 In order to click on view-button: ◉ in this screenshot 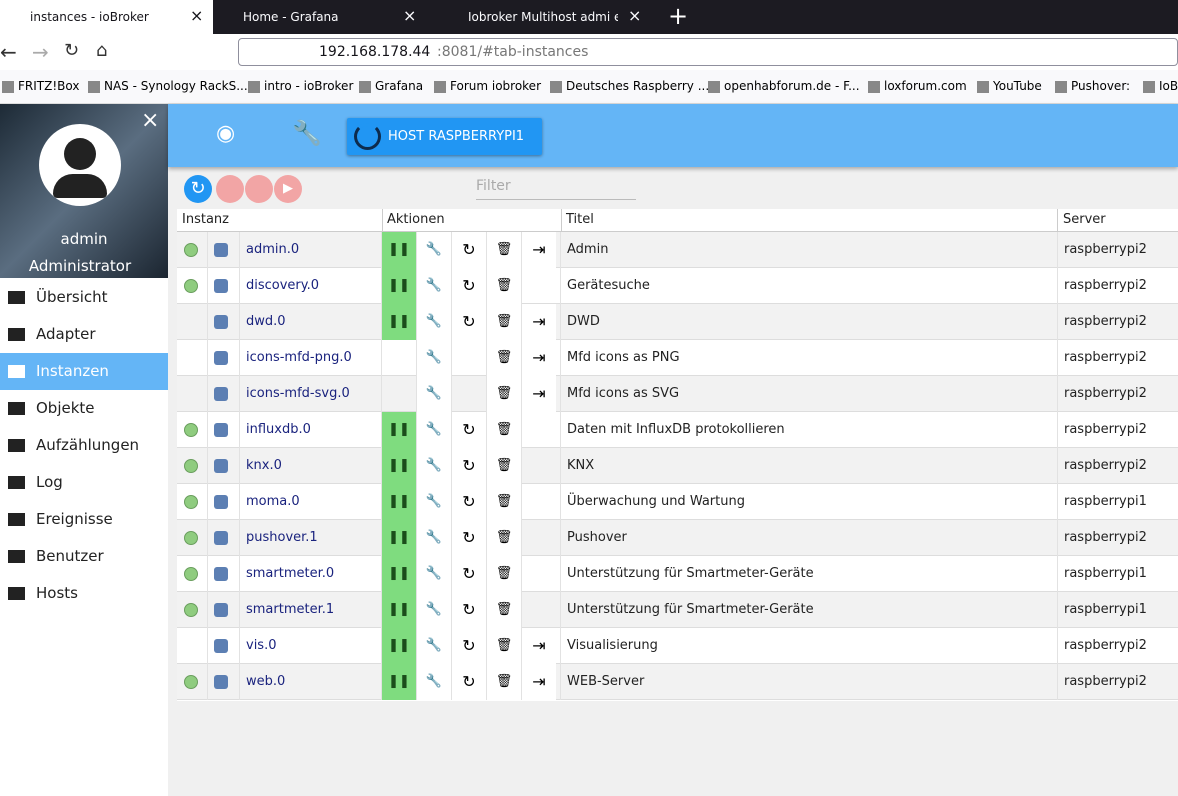, I will do `click(226, 133)`.